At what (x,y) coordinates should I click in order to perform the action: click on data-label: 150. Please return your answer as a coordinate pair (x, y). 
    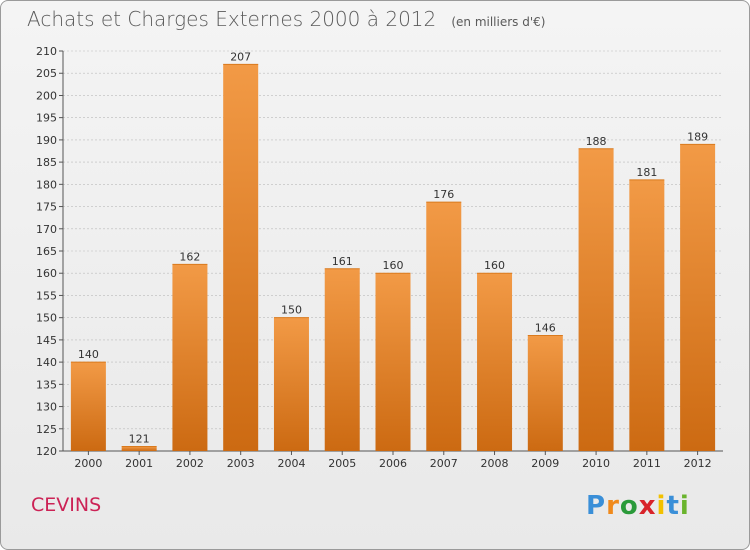
    Looking at the image, I should click on (291, 310).